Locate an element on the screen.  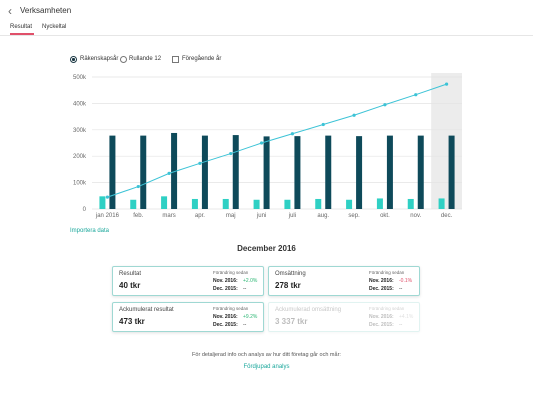
y-tick-label: 200k is located at coordinates (80, 157).